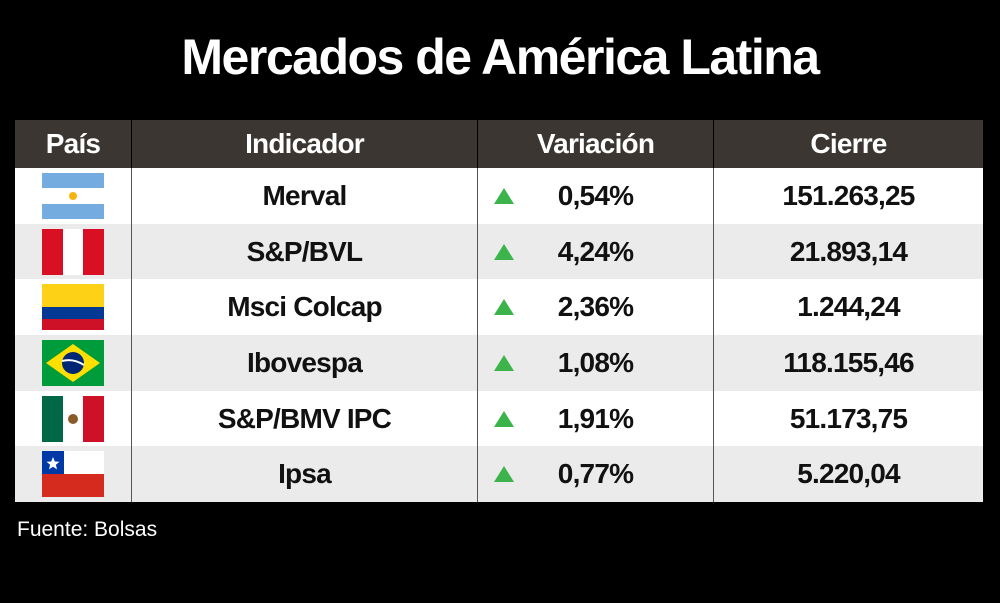 Image resolution: width=1000 pixels, height=603 pixels. Describe the element at coordinates (848, 251) in the screenshot. I see `close: 21.893,14` at that location.